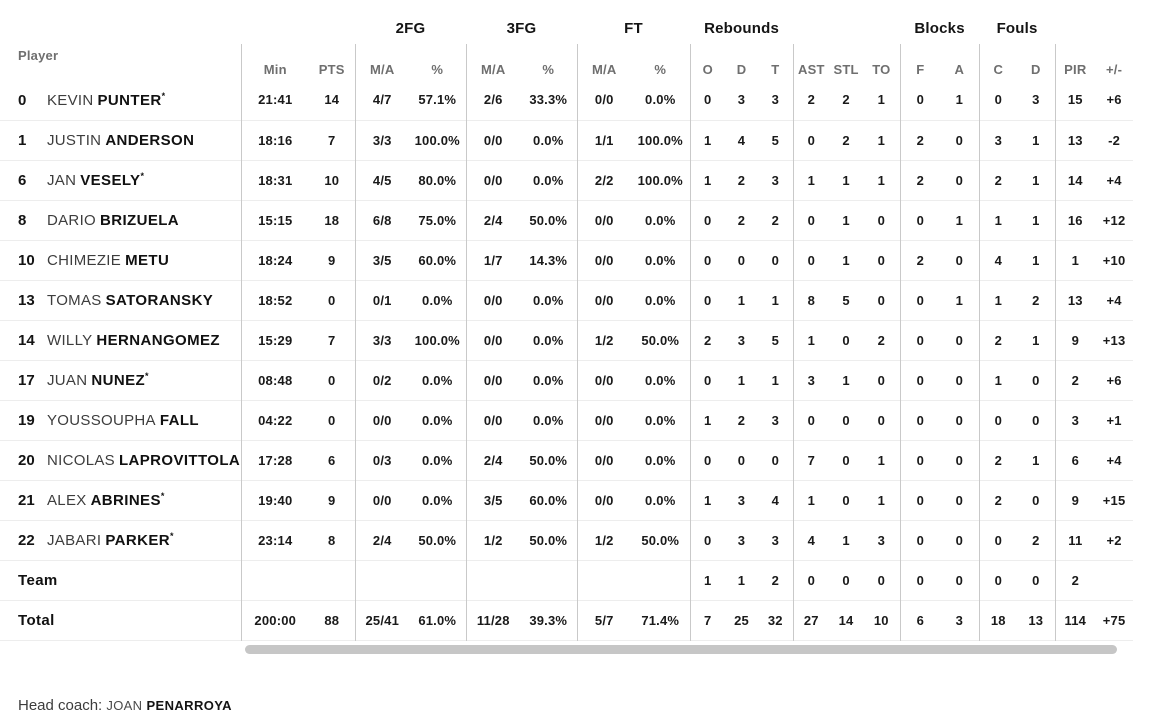 This screenshot has height=718, width=1167. Describe the element at coordinates (26, 460) in the screenshot. I see `player-number: 20` at that location.